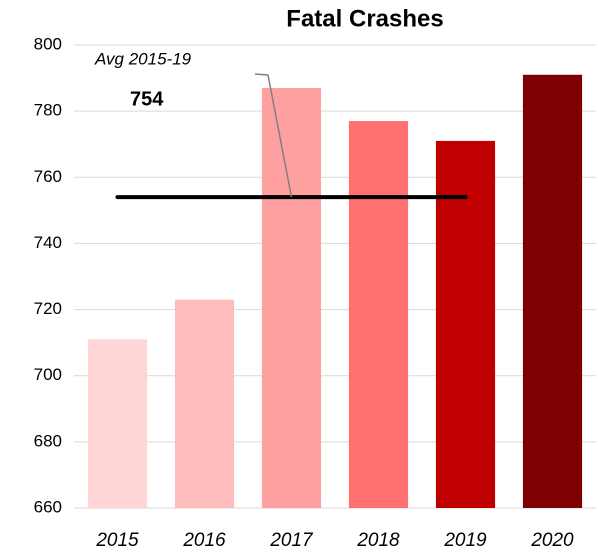 Image resolution: width=598 pixels, height=559 pixels. What do you see at coordinates (48, 440) in the screenshot?
I see `y-tick-label: 680` at bounding box center [48, 440].